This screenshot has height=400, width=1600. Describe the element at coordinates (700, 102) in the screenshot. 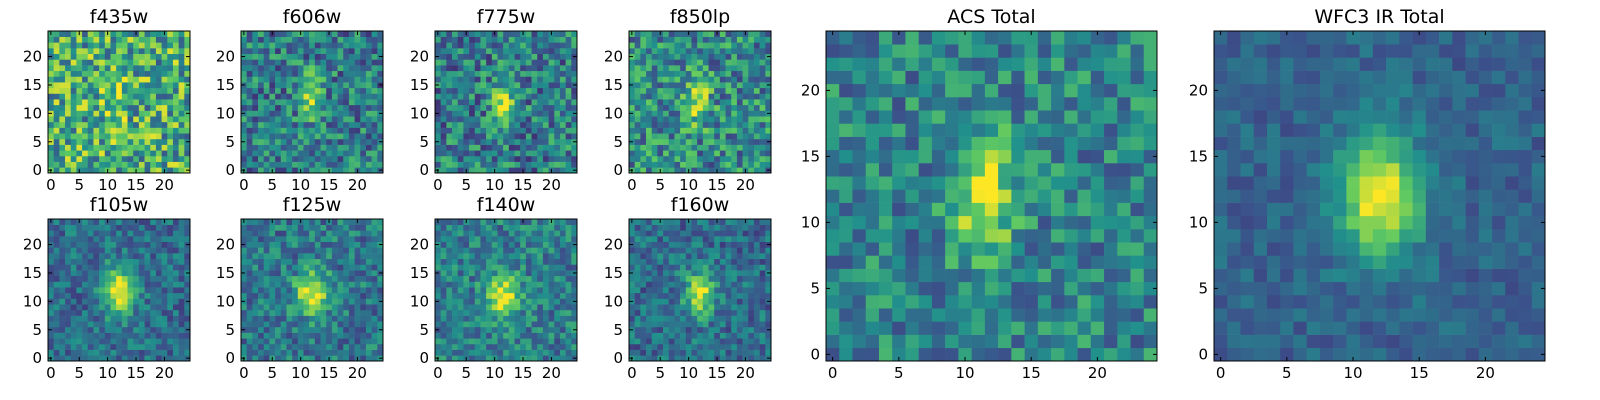

I see `heatmap-cells` at that location.